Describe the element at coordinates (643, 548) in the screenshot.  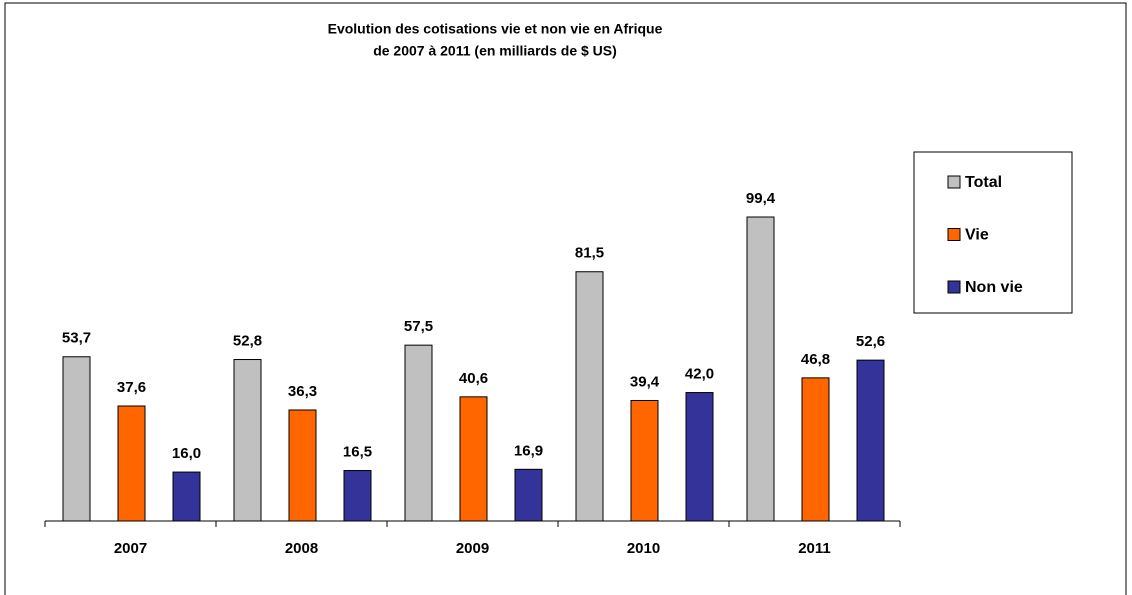
I see `x-tick-label: 2010` at that location.